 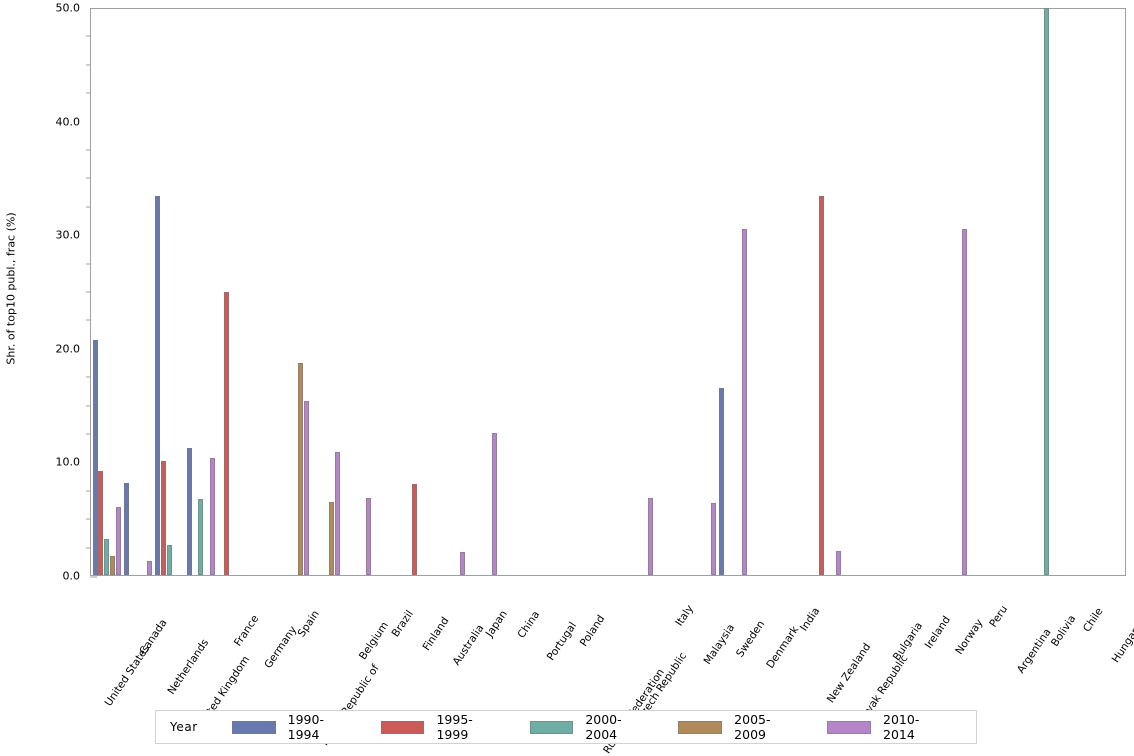 What do you see at coordinates (247, 630) in the screenshot?
I see `x-tick-label: France` at bounding box center [247, 630].